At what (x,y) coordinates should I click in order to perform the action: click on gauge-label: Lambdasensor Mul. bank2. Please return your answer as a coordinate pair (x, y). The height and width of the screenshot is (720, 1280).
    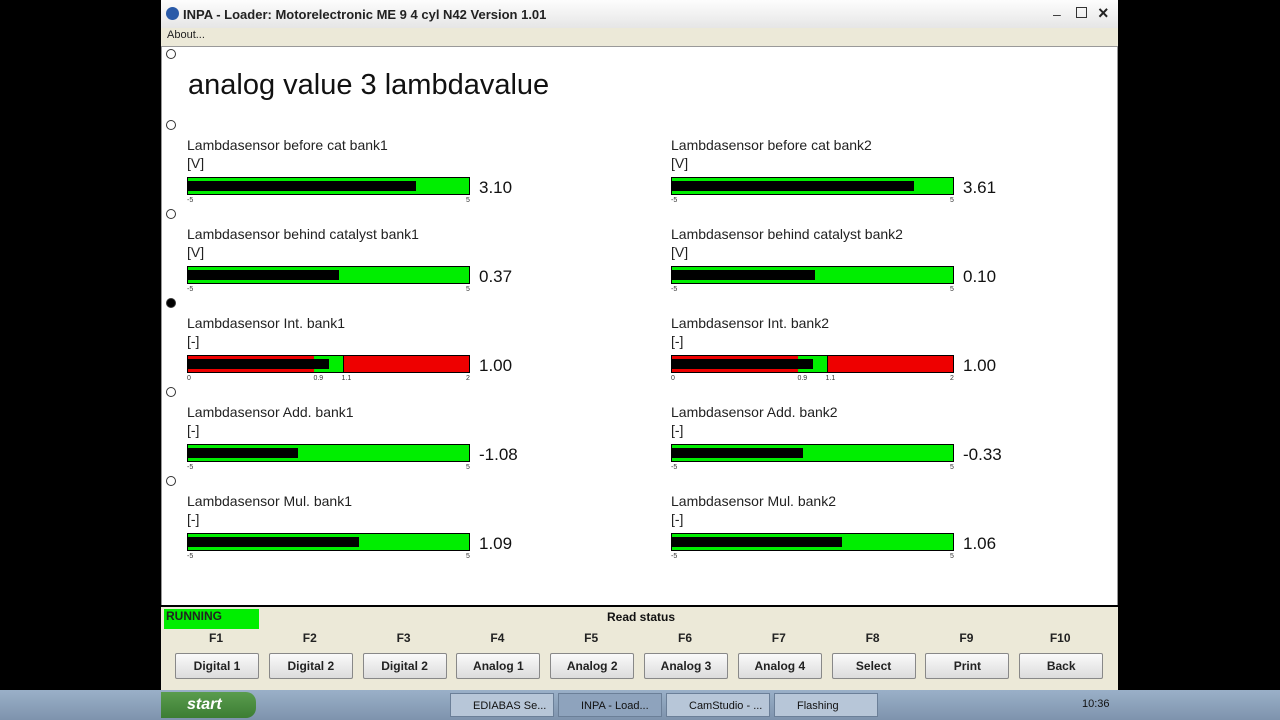
    Looking at the image, I should click on (753, 501).